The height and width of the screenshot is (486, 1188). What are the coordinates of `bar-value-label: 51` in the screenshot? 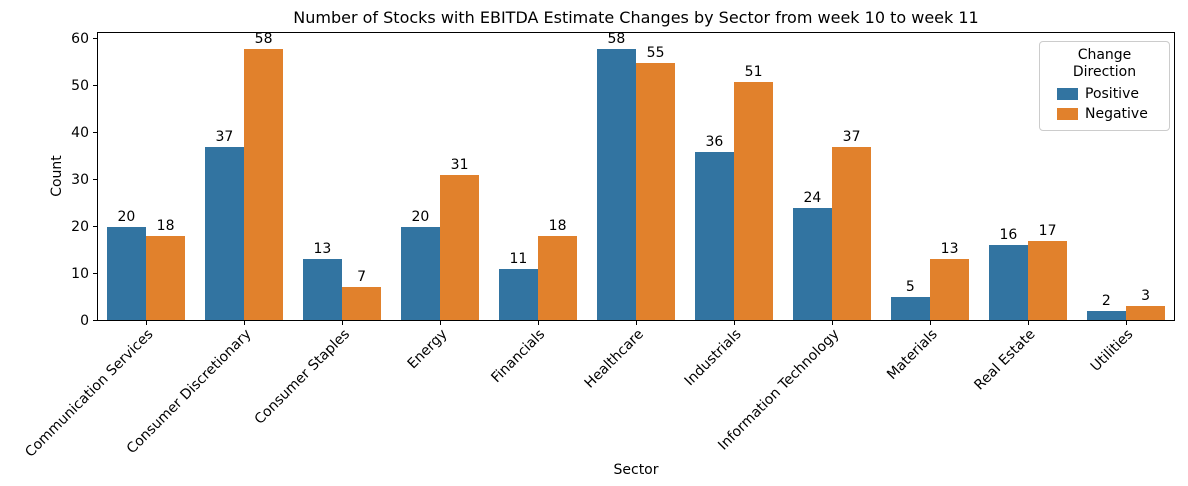 It's located at (753, 71).